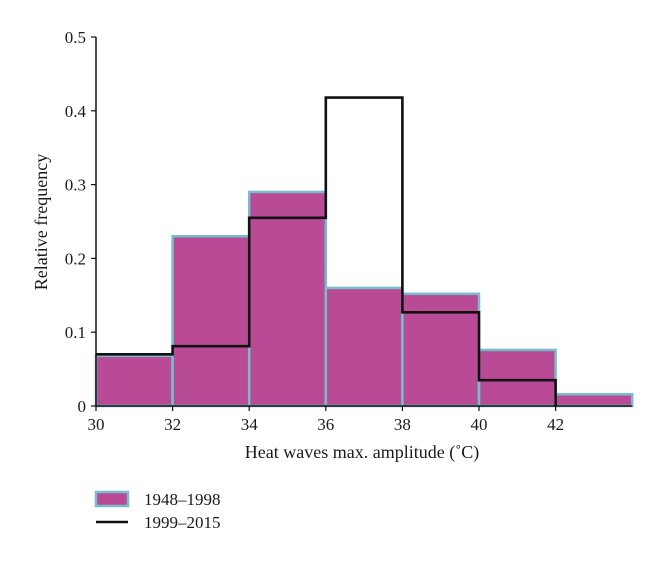 The height and width of the screenshot is (562, 660). What do you see at coordinates (555, 424) in the screenshot?
I see `x-tick-label: 42` at bounding box center [555, 424].